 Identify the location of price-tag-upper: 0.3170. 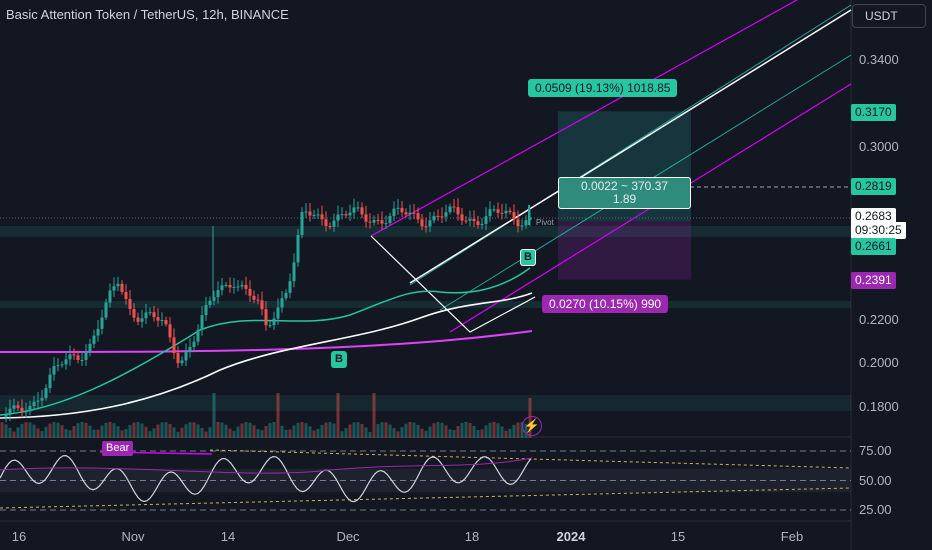
(873, 112).